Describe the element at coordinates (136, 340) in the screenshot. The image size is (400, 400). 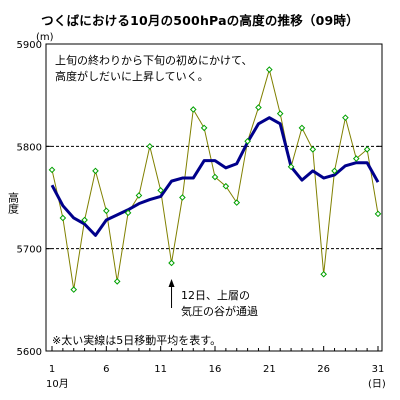
I see `footnote: ※太い実線は5日移動平均を表す。` at that location.